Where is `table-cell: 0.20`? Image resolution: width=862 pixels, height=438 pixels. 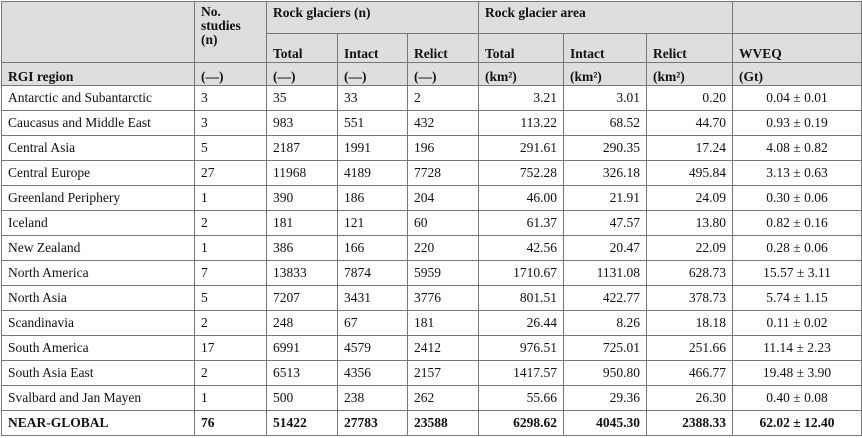 table-cell: 0.20 is located at coordinates (689, 98).